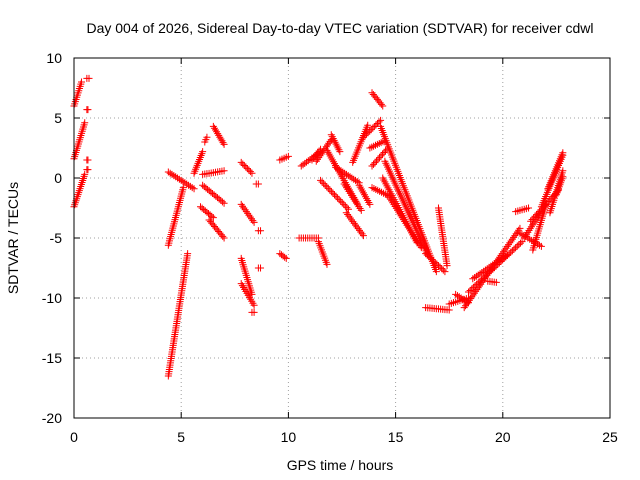 Image resolution: width=640 pixels, height=480 pixels. Describe the element at coordinates (396, 437) in the screenshot. I see `x-tick-label: 15` at that location.